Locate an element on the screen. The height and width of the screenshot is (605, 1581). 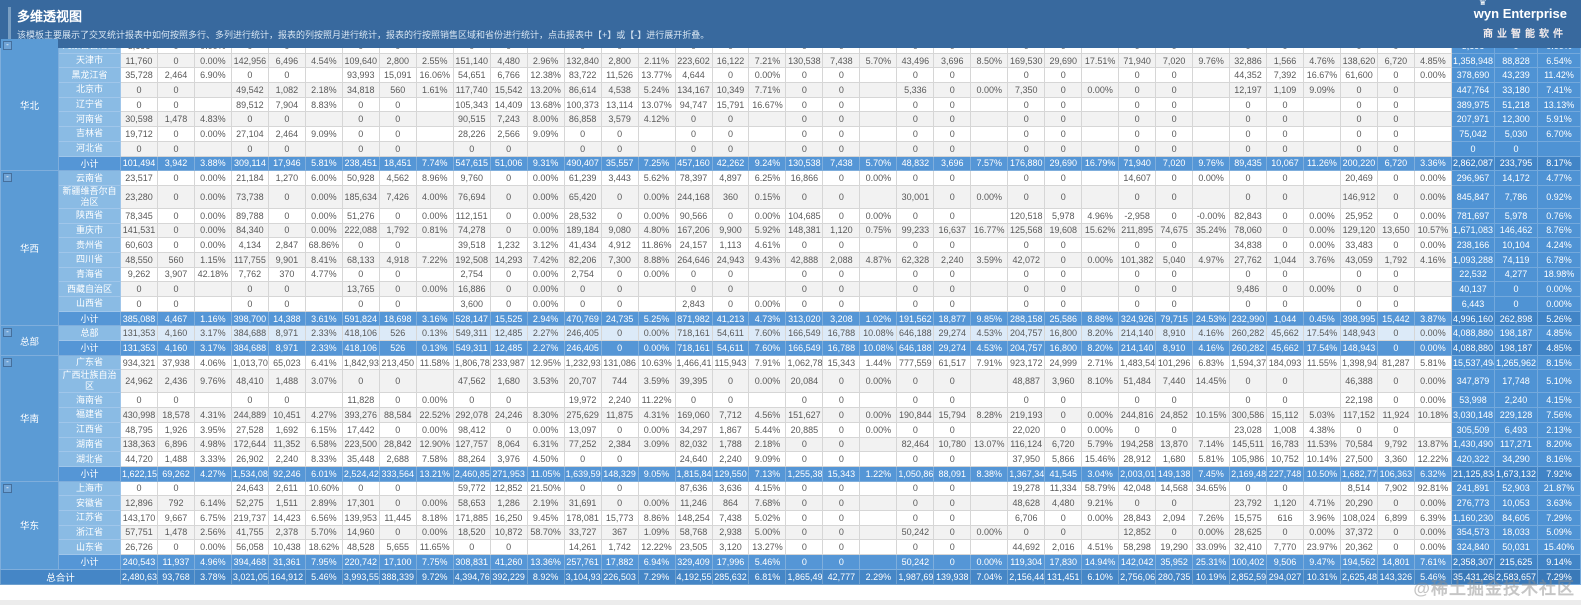
sales-cell: 223,500 is located at coordinates (360, 444).